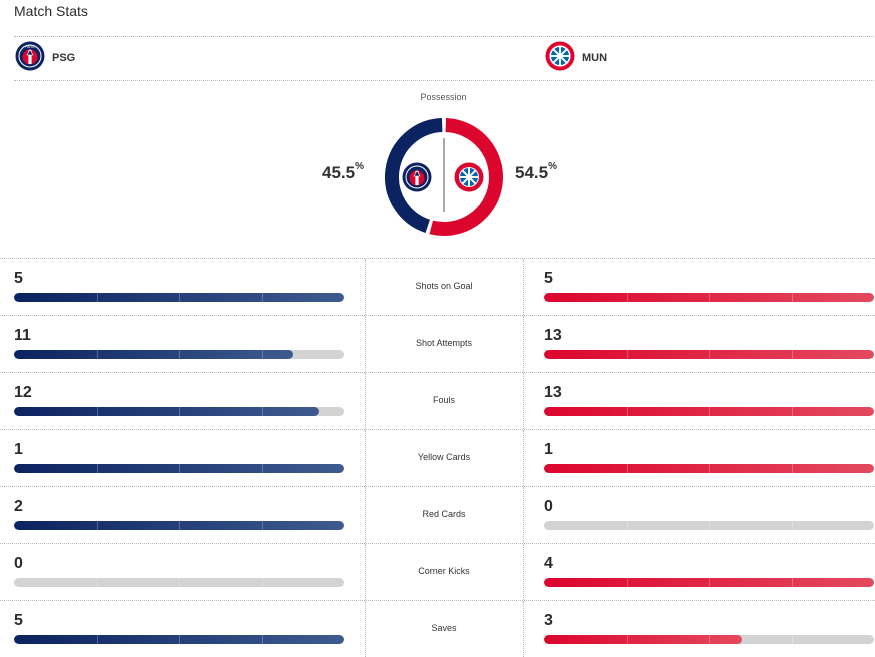 Image resolution: width=875 pixels, height=657 pixels. Describe the element at coordinates (443, 400) in the screenshot. I see `stat-label: Fouls` at that location.